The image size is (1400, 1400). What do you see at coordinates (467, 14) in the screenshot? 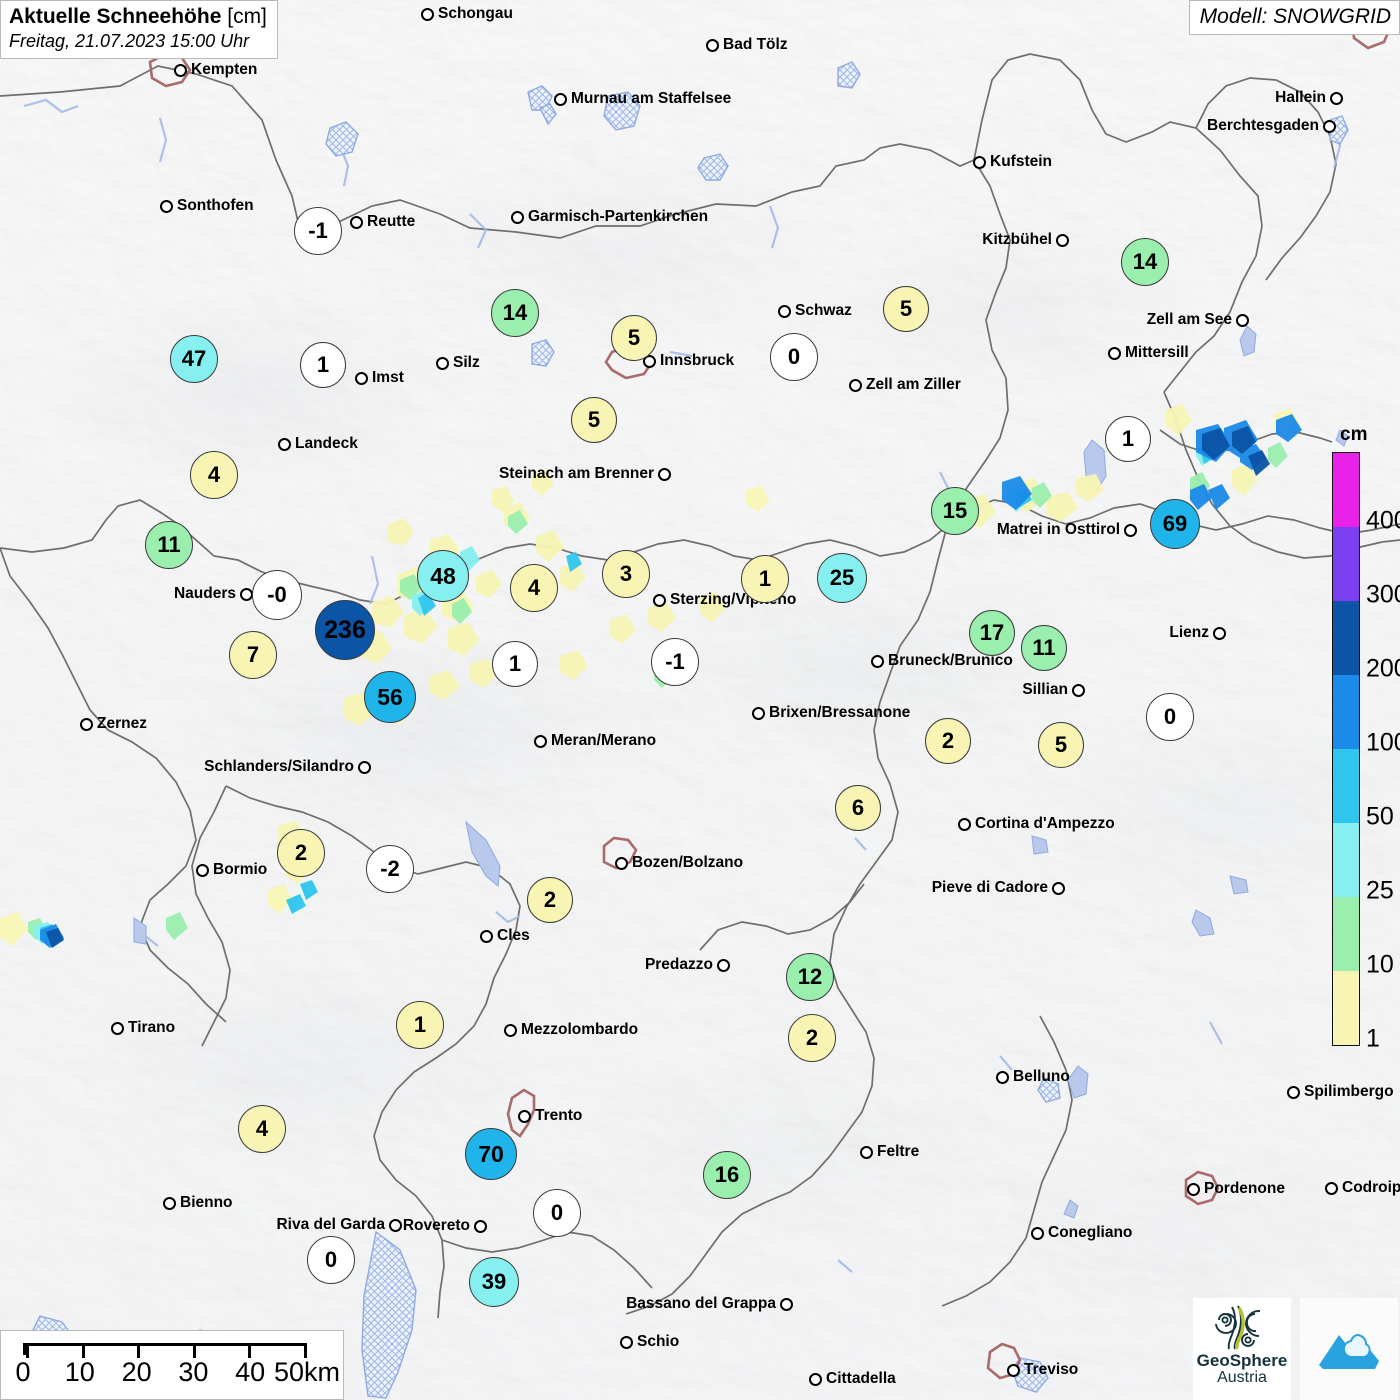
I see `city-label: Schongau` at bounding box center [467, 14].